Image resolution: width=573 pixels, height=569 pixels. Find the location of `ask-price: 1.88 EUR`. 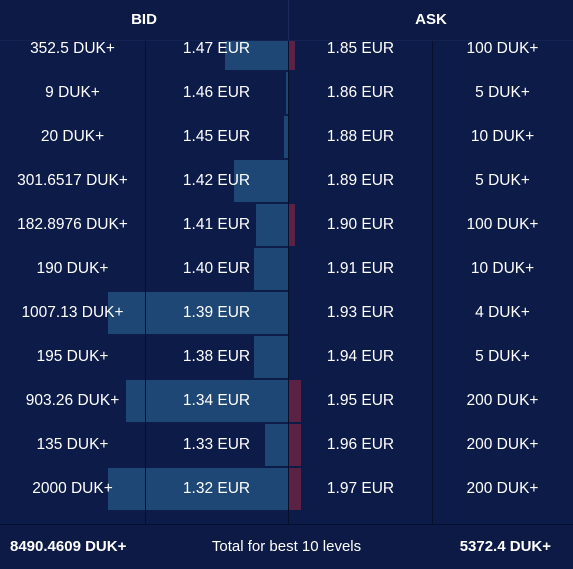

ask-price: 1.88 EUR is located at coordinates (360, 136).